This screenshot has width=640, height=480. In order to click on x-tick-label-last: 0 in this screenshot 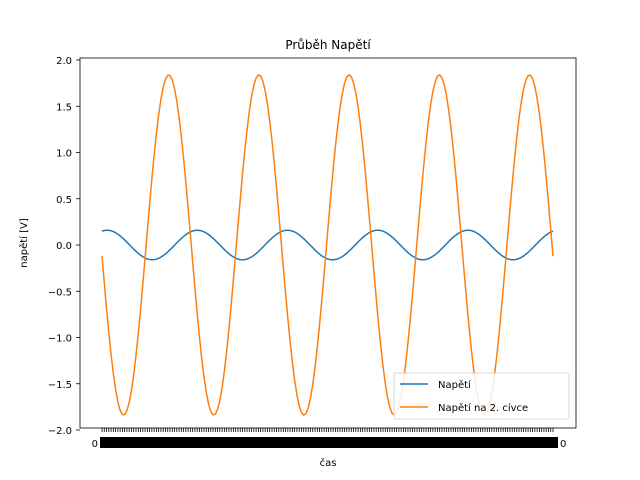, I will do `click(563, 444)`.